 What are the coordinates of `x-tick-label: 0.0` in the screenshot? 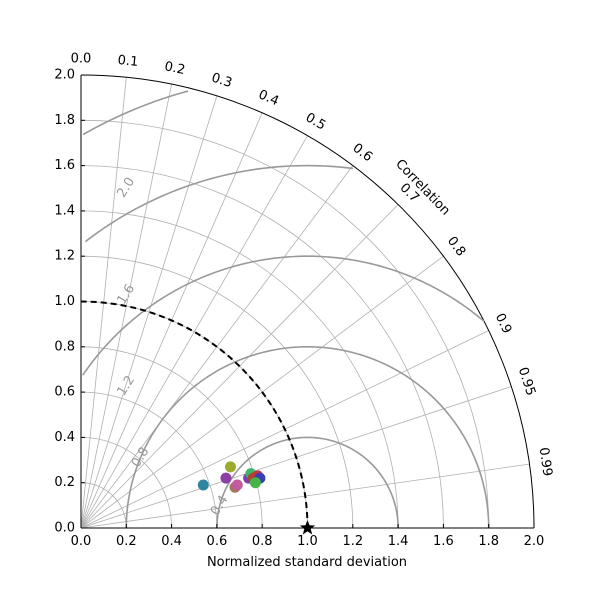 It's located at (81, 541).